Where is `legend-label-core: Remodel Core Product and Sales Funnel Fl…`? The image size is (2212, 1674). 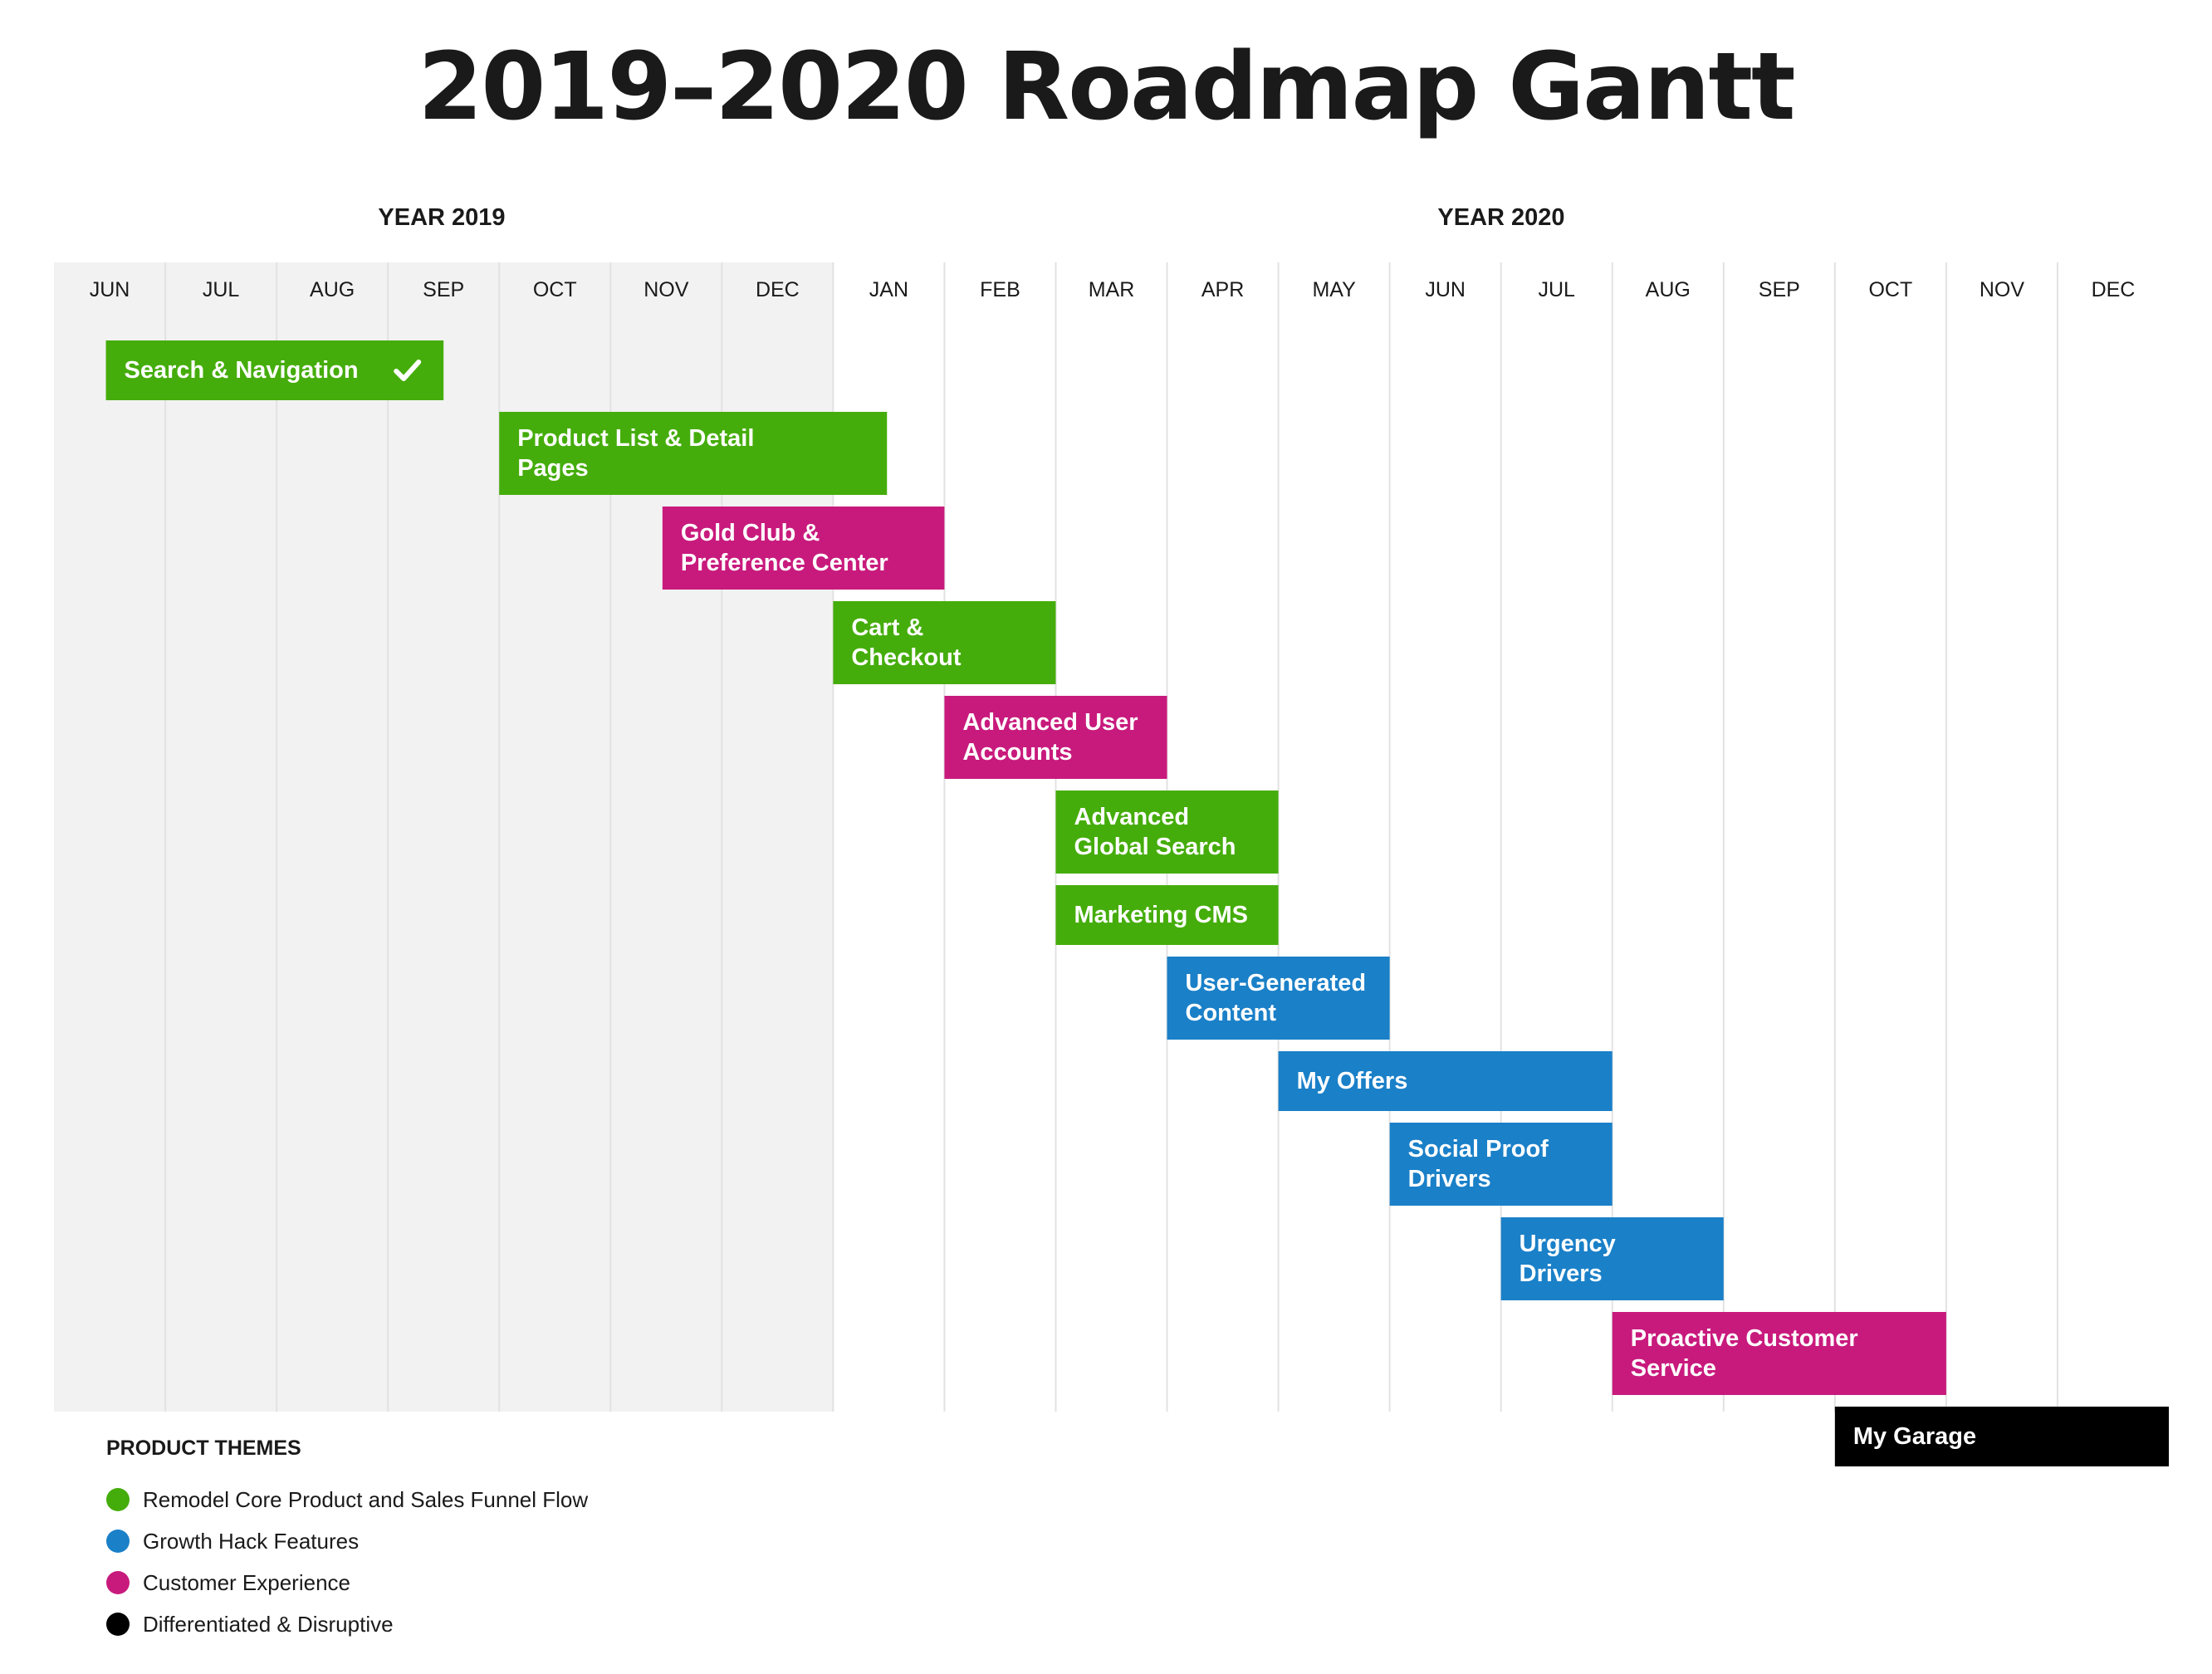 legend-label-core: Remodel Core Product and Sales Funnel Fl… is located at coordinates (366, 1499).